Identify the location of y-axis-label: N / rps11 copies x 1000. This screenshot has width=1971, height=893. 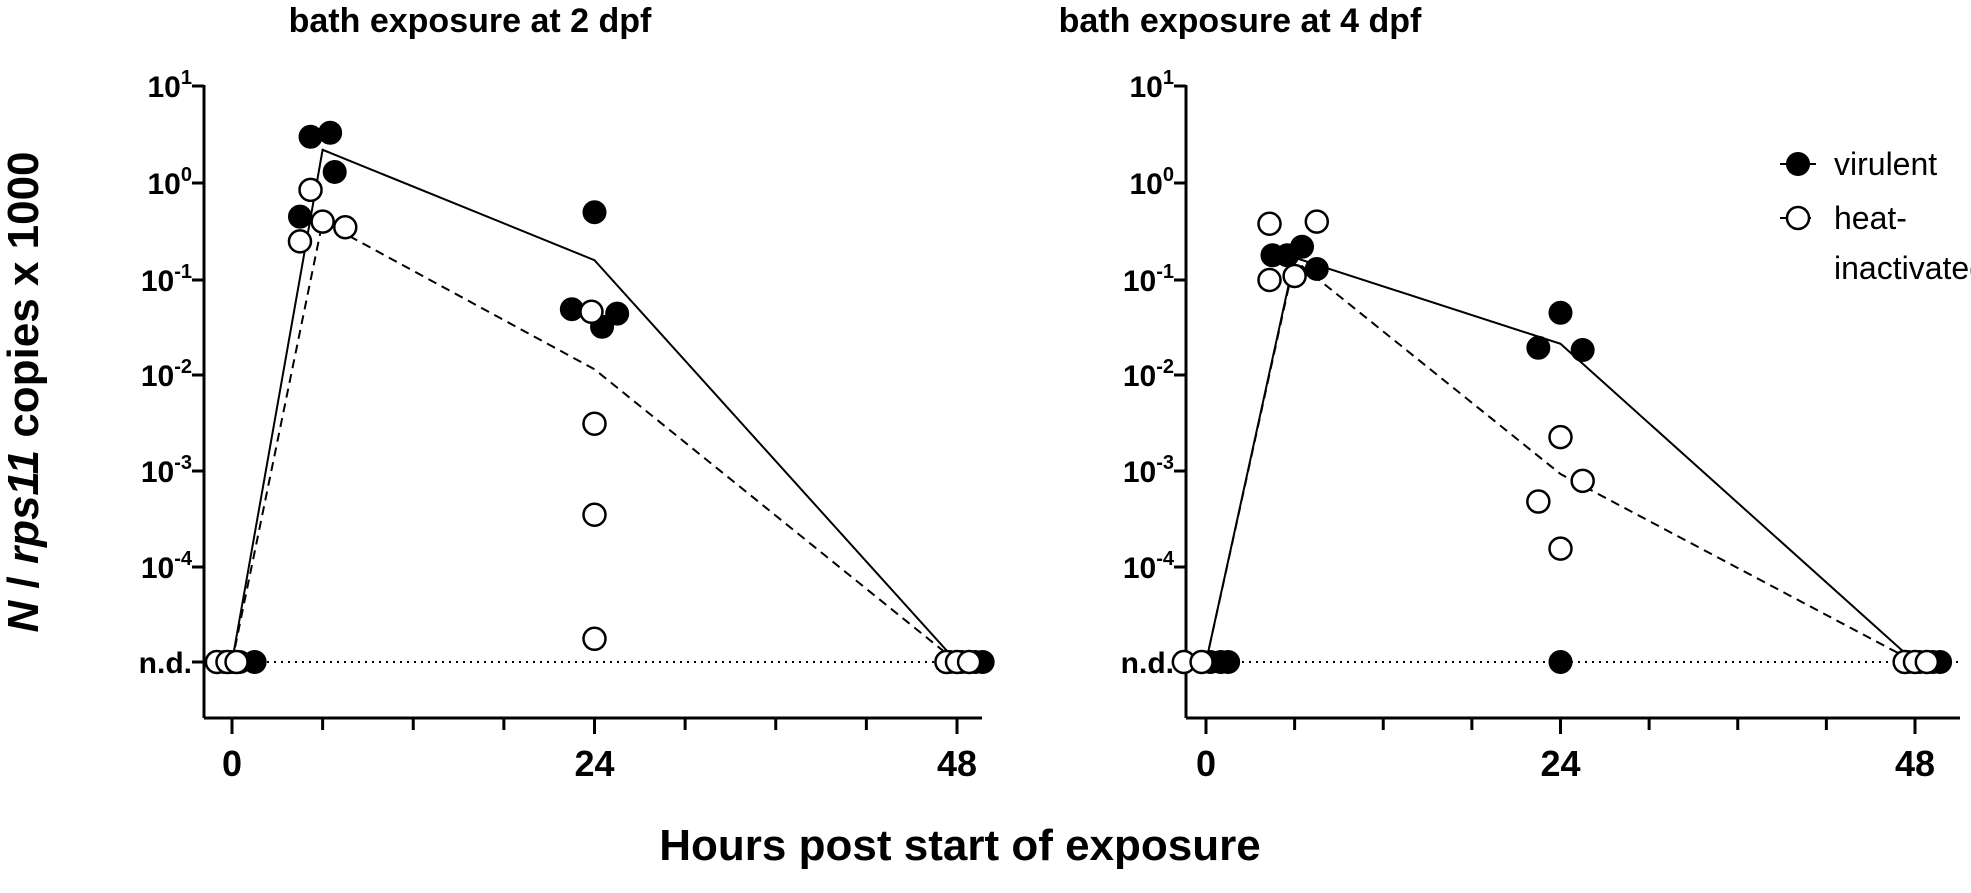
(24, 391).